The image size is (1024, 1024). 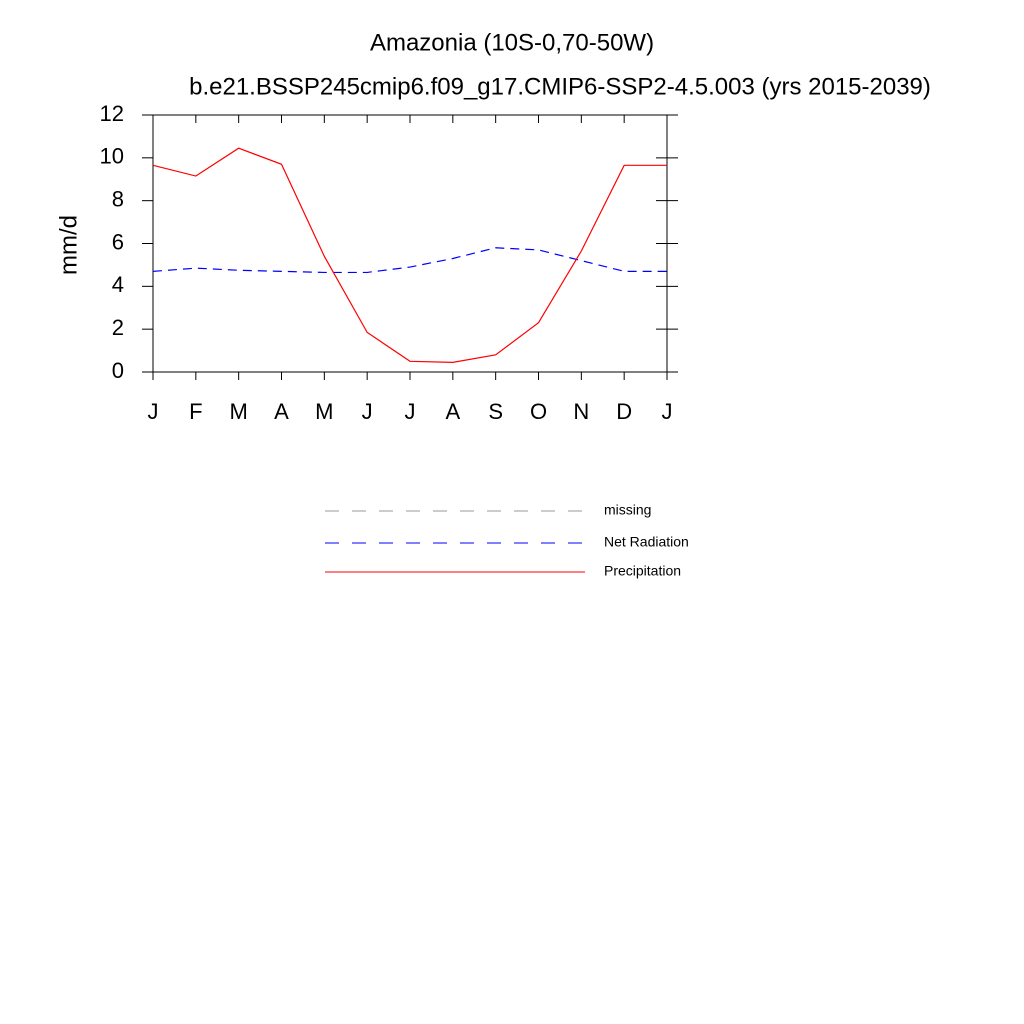 I want to click on x-tick-label: O, so click(x=538, y=411).